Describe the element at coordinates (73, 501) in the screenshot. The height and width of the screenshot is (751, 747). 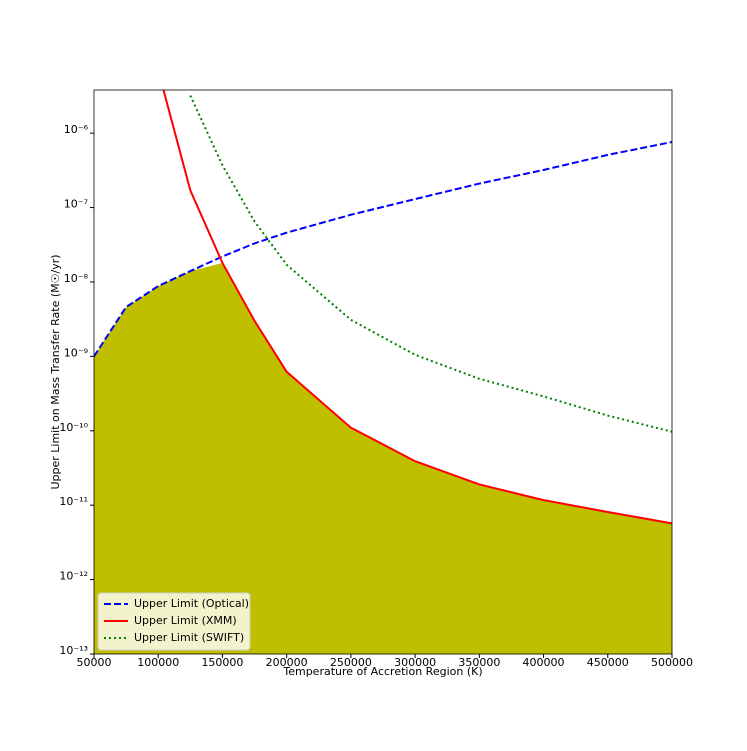
I see `y-tick-label: 10⁻¹¹` at that location.